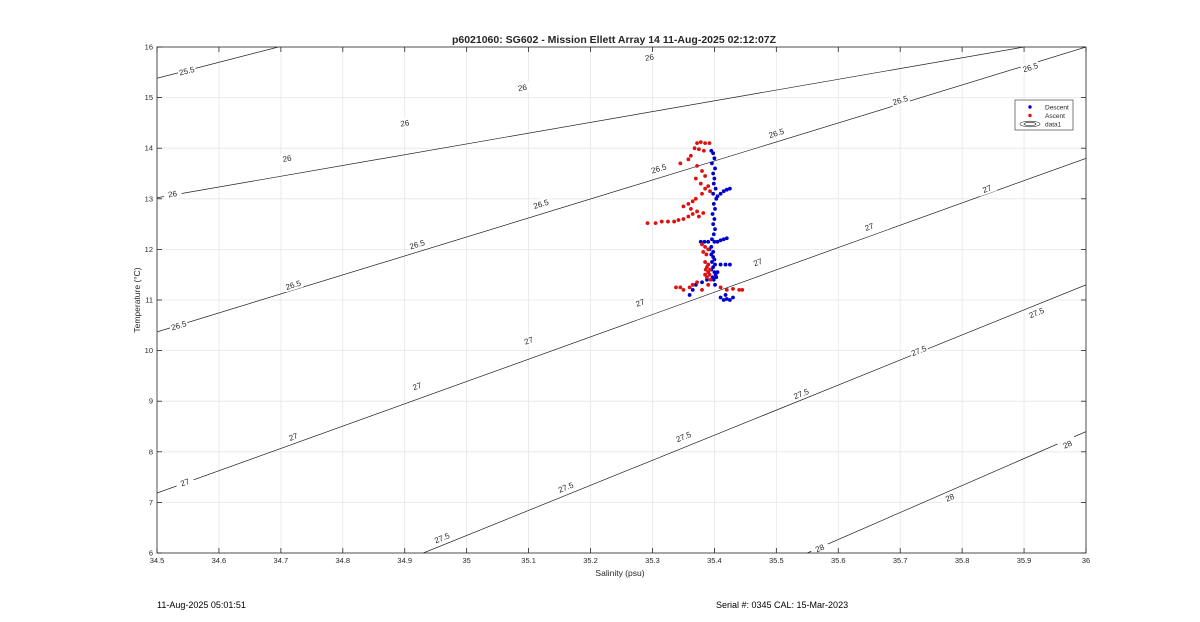 This screenshot has width=1200, height=622. What do you see at coordinates (149, 300) in the screenshot?
I see `y-tick-label: 11` at bounding box center [149, 300].